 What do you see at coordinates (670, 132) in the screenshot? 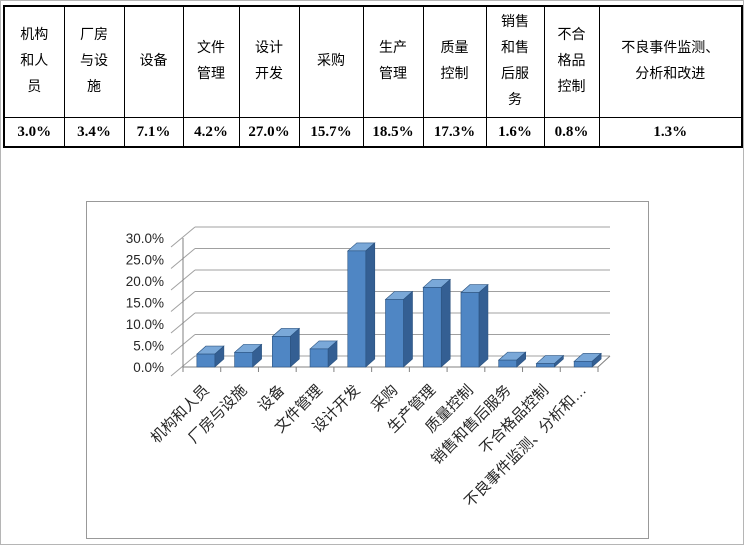
I see `table-value-cell: 1.3%` at bounding box center [670, 132].